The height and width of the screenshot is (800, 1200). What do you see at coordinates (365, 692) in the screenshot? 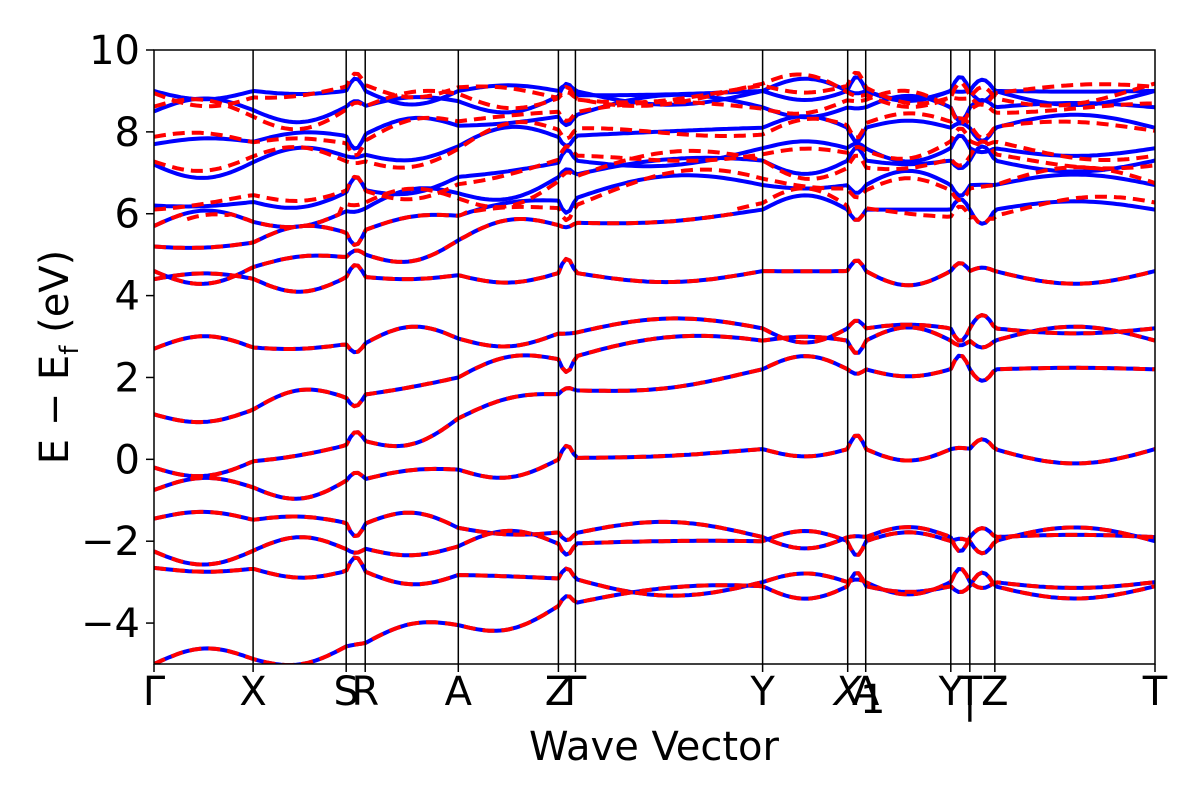
I see `x-tick-label: R` at bounding box center [365, 692].